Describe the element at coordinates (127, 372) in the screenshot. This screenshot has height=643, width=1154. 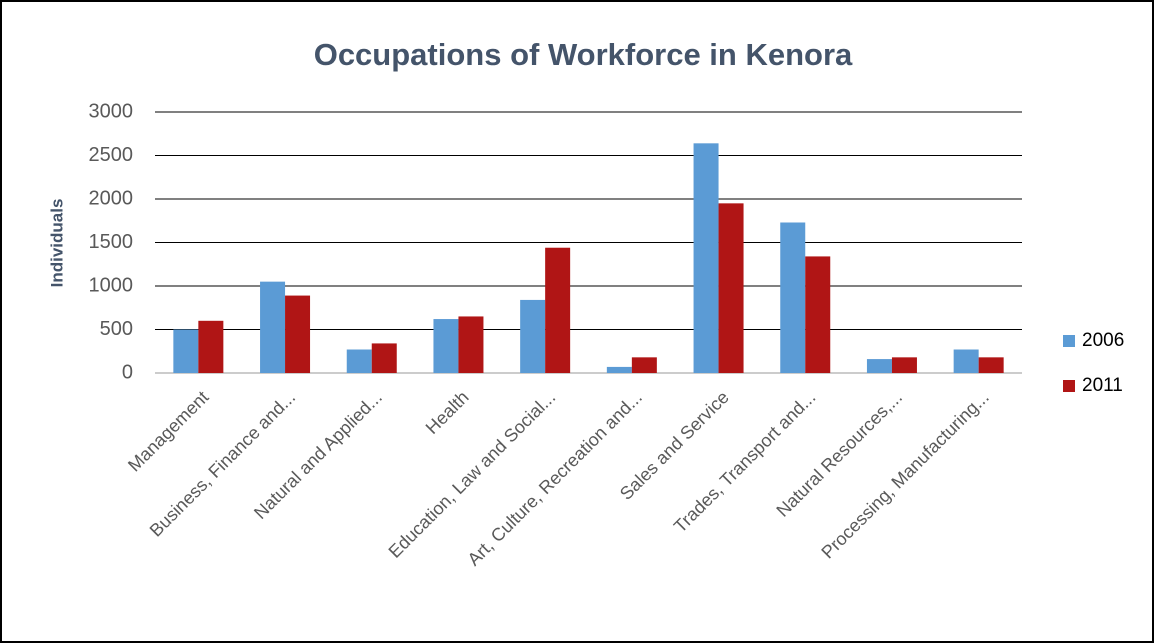
I see `y-tick-label: 0` at that location.